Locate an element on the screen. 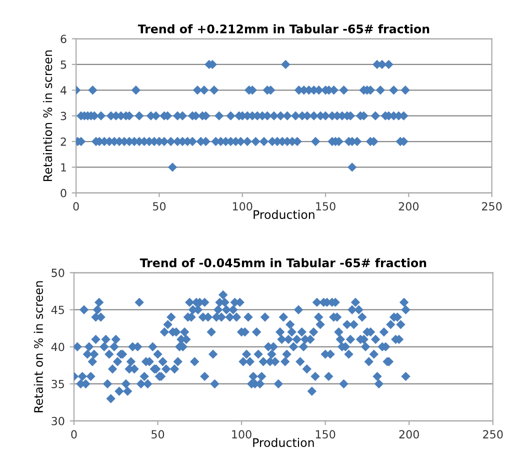 The image size is (521, 456). y-axis-title: Retaint on % in screen is located at coordinates (38, 346).